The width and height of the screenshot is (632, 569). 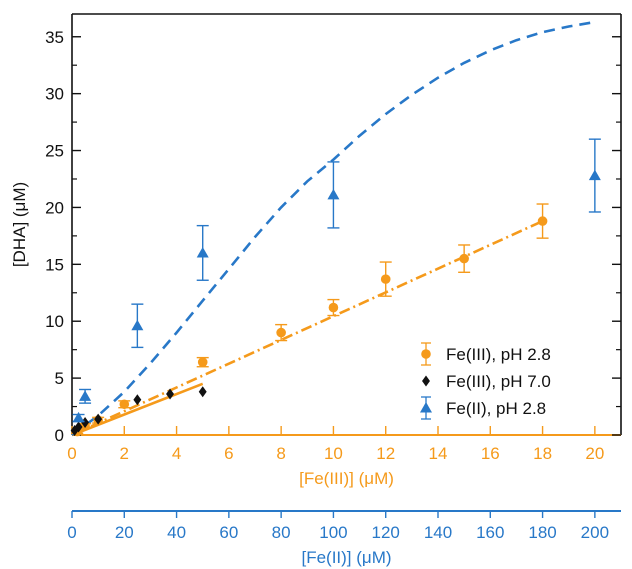 I want to click on x-tick-label-fe3: 20, so click(x=594, y=453).